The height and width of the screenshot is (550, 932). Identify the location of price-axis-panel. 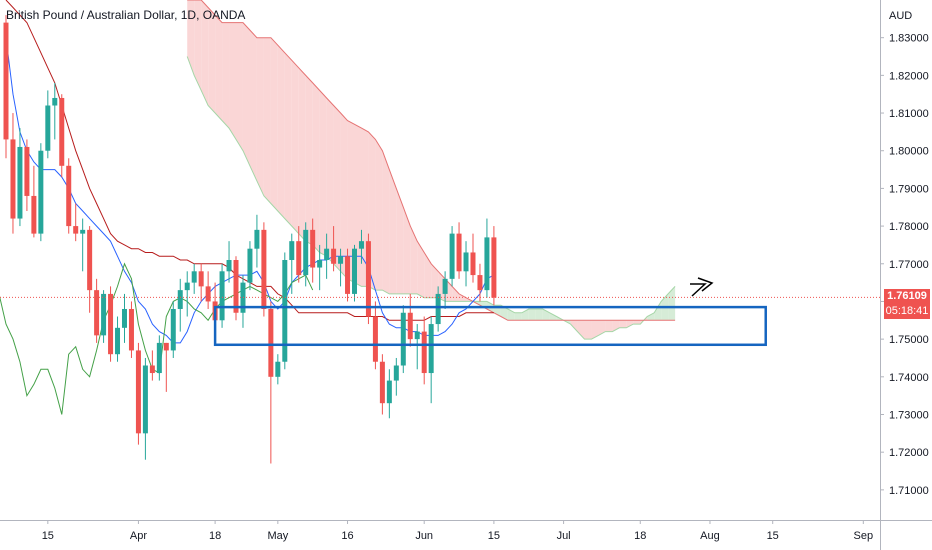
(906, 275).